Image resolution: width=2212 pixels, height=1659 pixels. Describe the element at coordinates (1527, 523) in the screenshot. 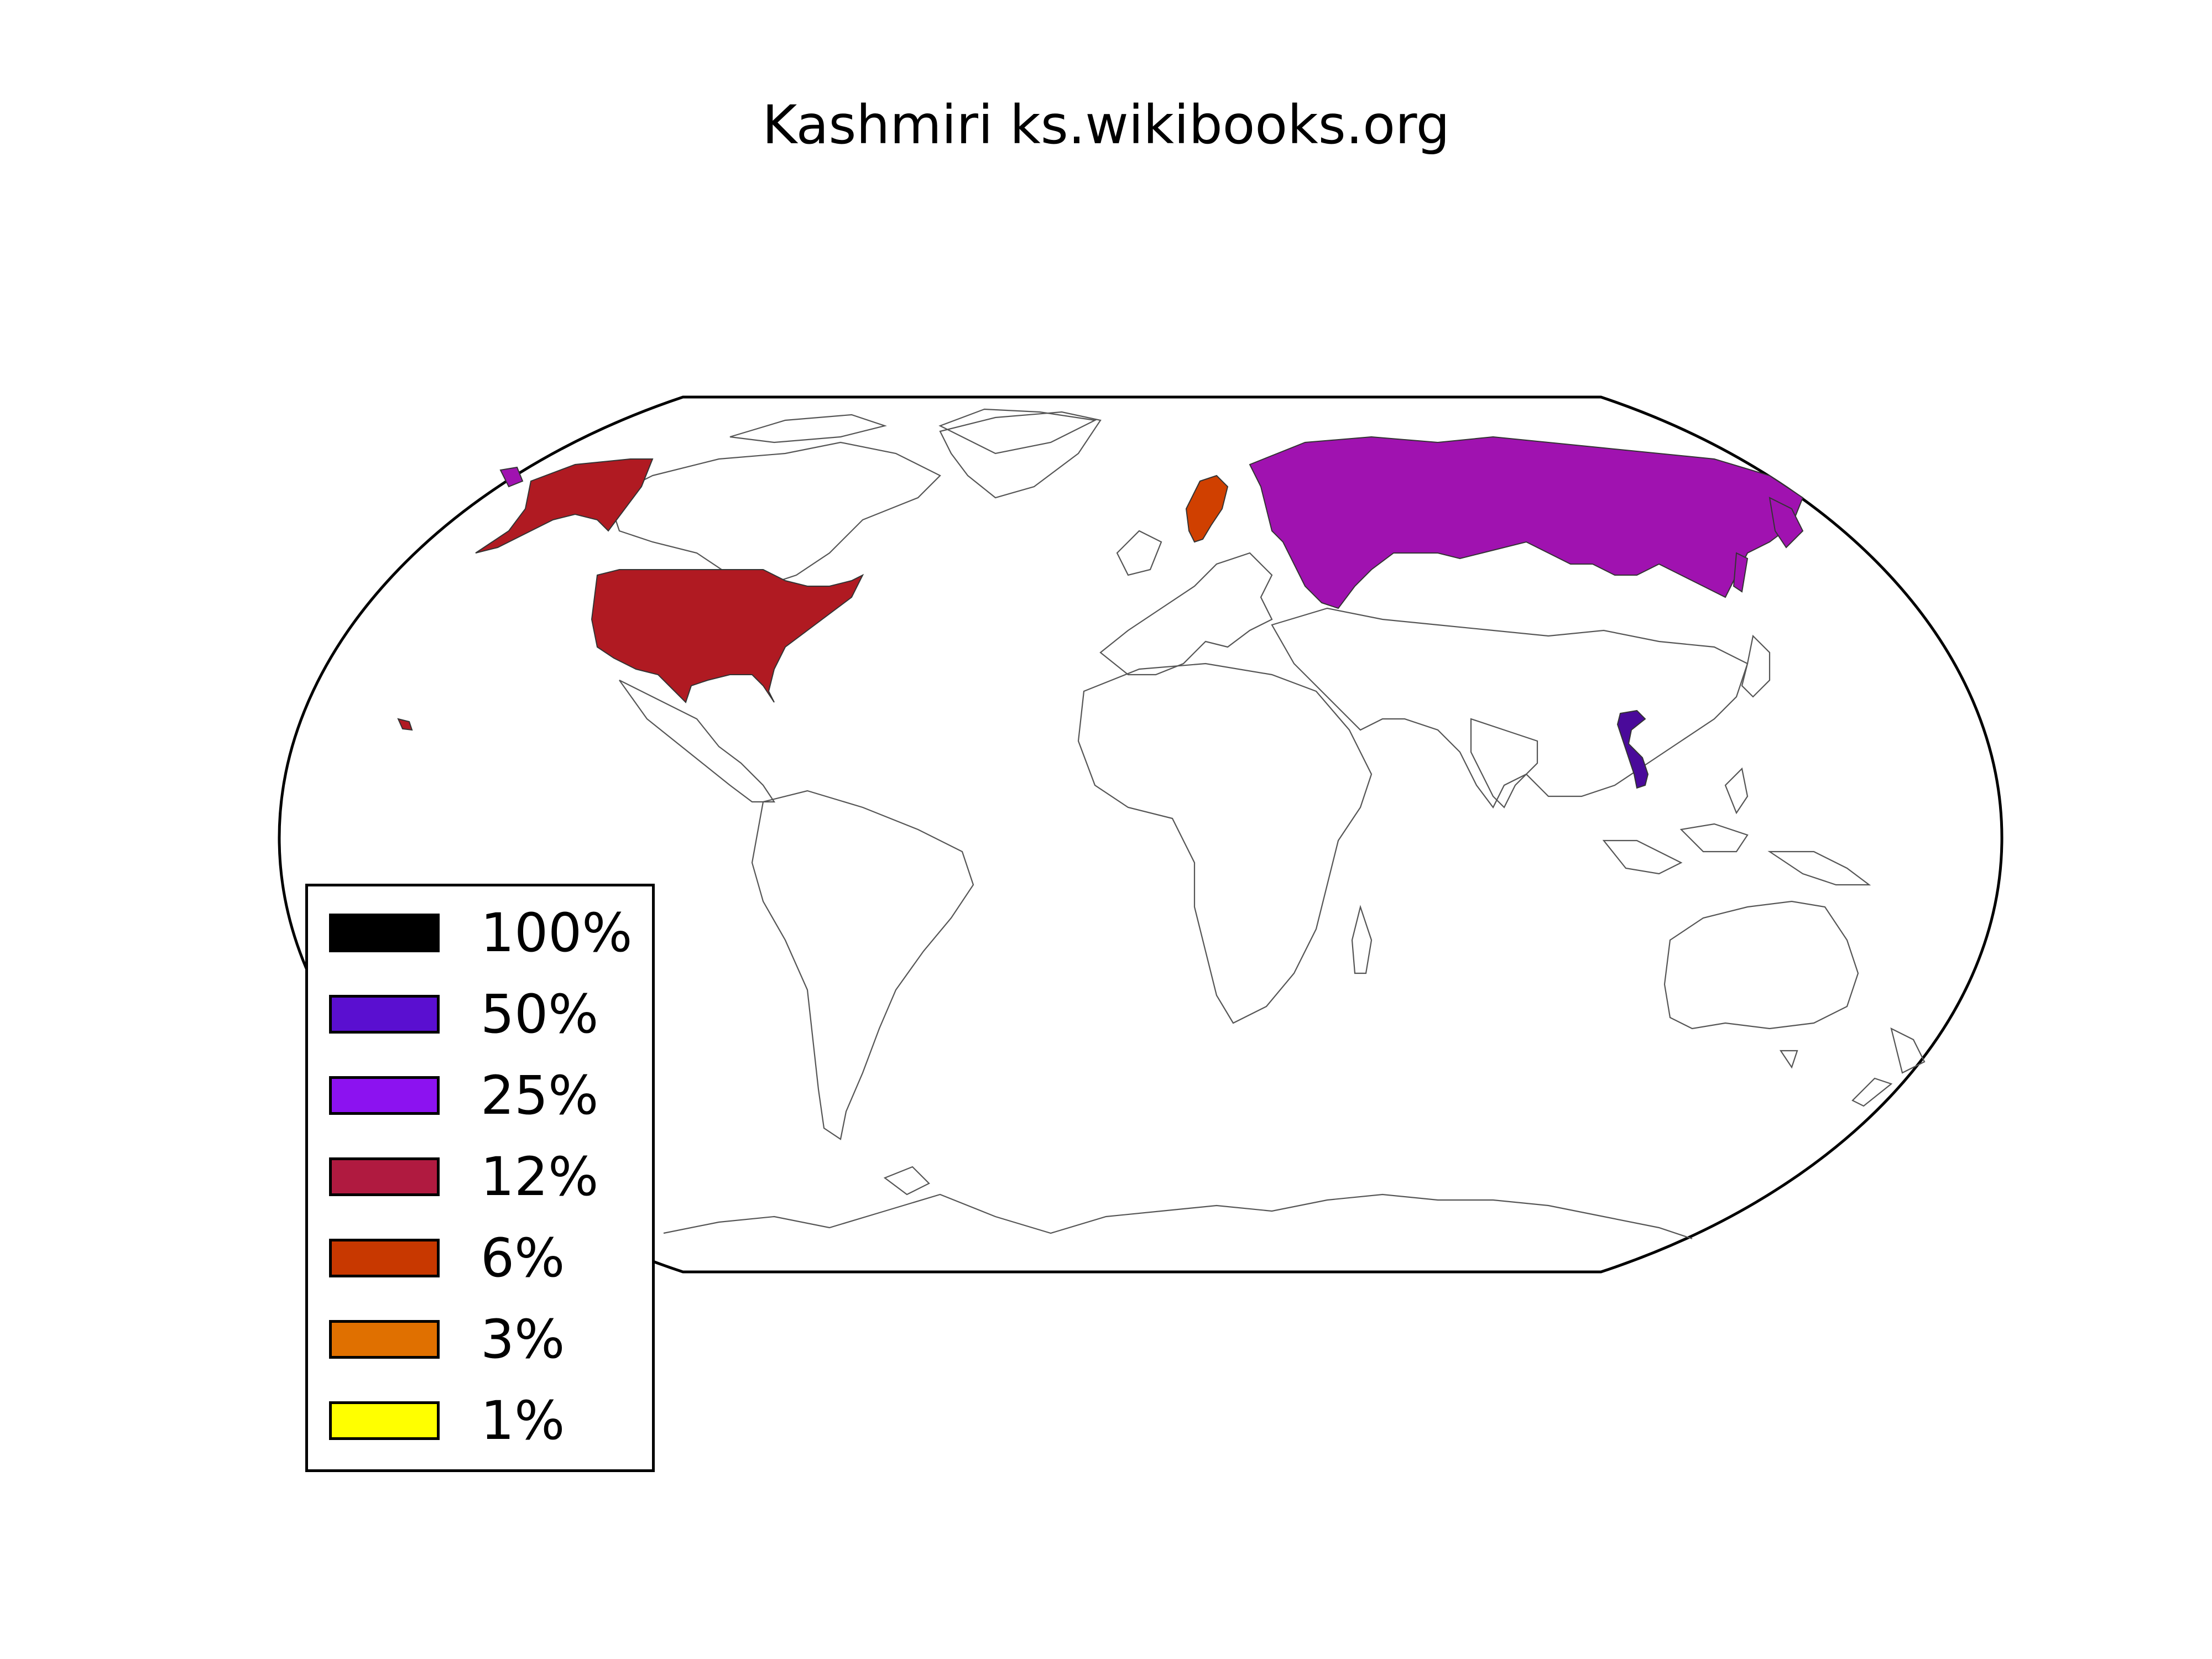

I see `region-russia` at that location.